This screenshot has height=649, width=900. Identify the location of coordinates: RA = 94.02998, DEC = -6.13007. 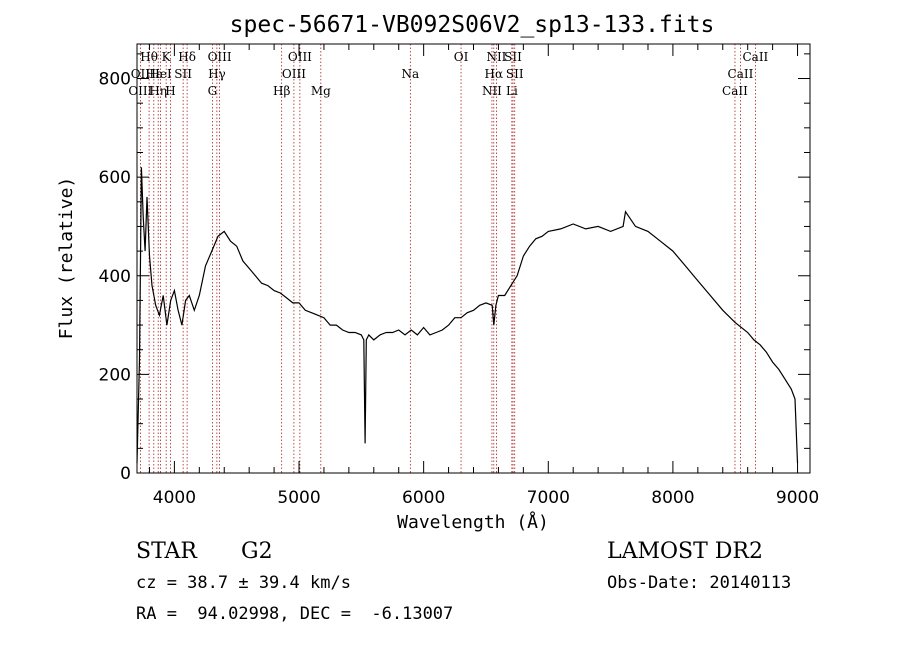
(295, 614).